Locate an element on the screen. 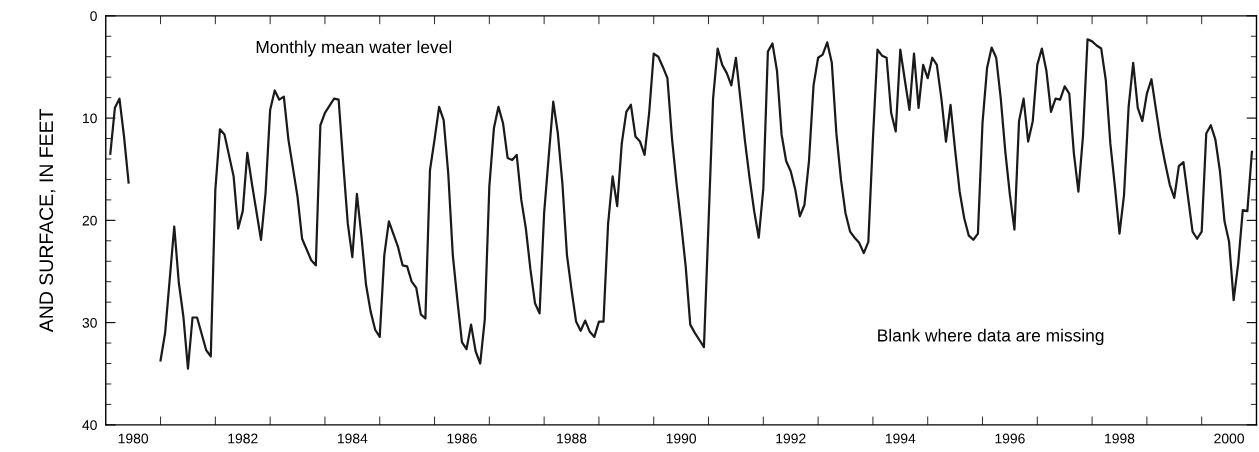 The width and height of the screenshot is (1259, 452). x-tick-label: 1984 is located at coordinates (352, 438).